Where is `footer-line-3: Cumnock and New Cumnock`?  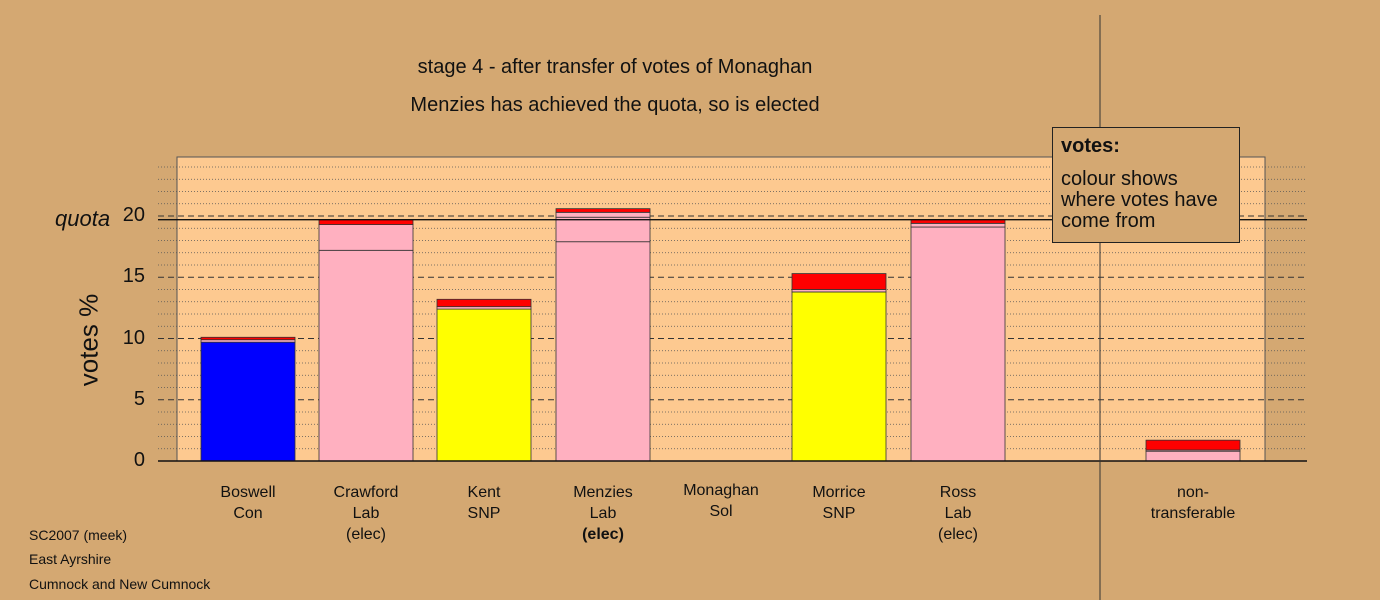
footer-line-3: Cumnock and New Cumnock is located at coordinates (120, 584).